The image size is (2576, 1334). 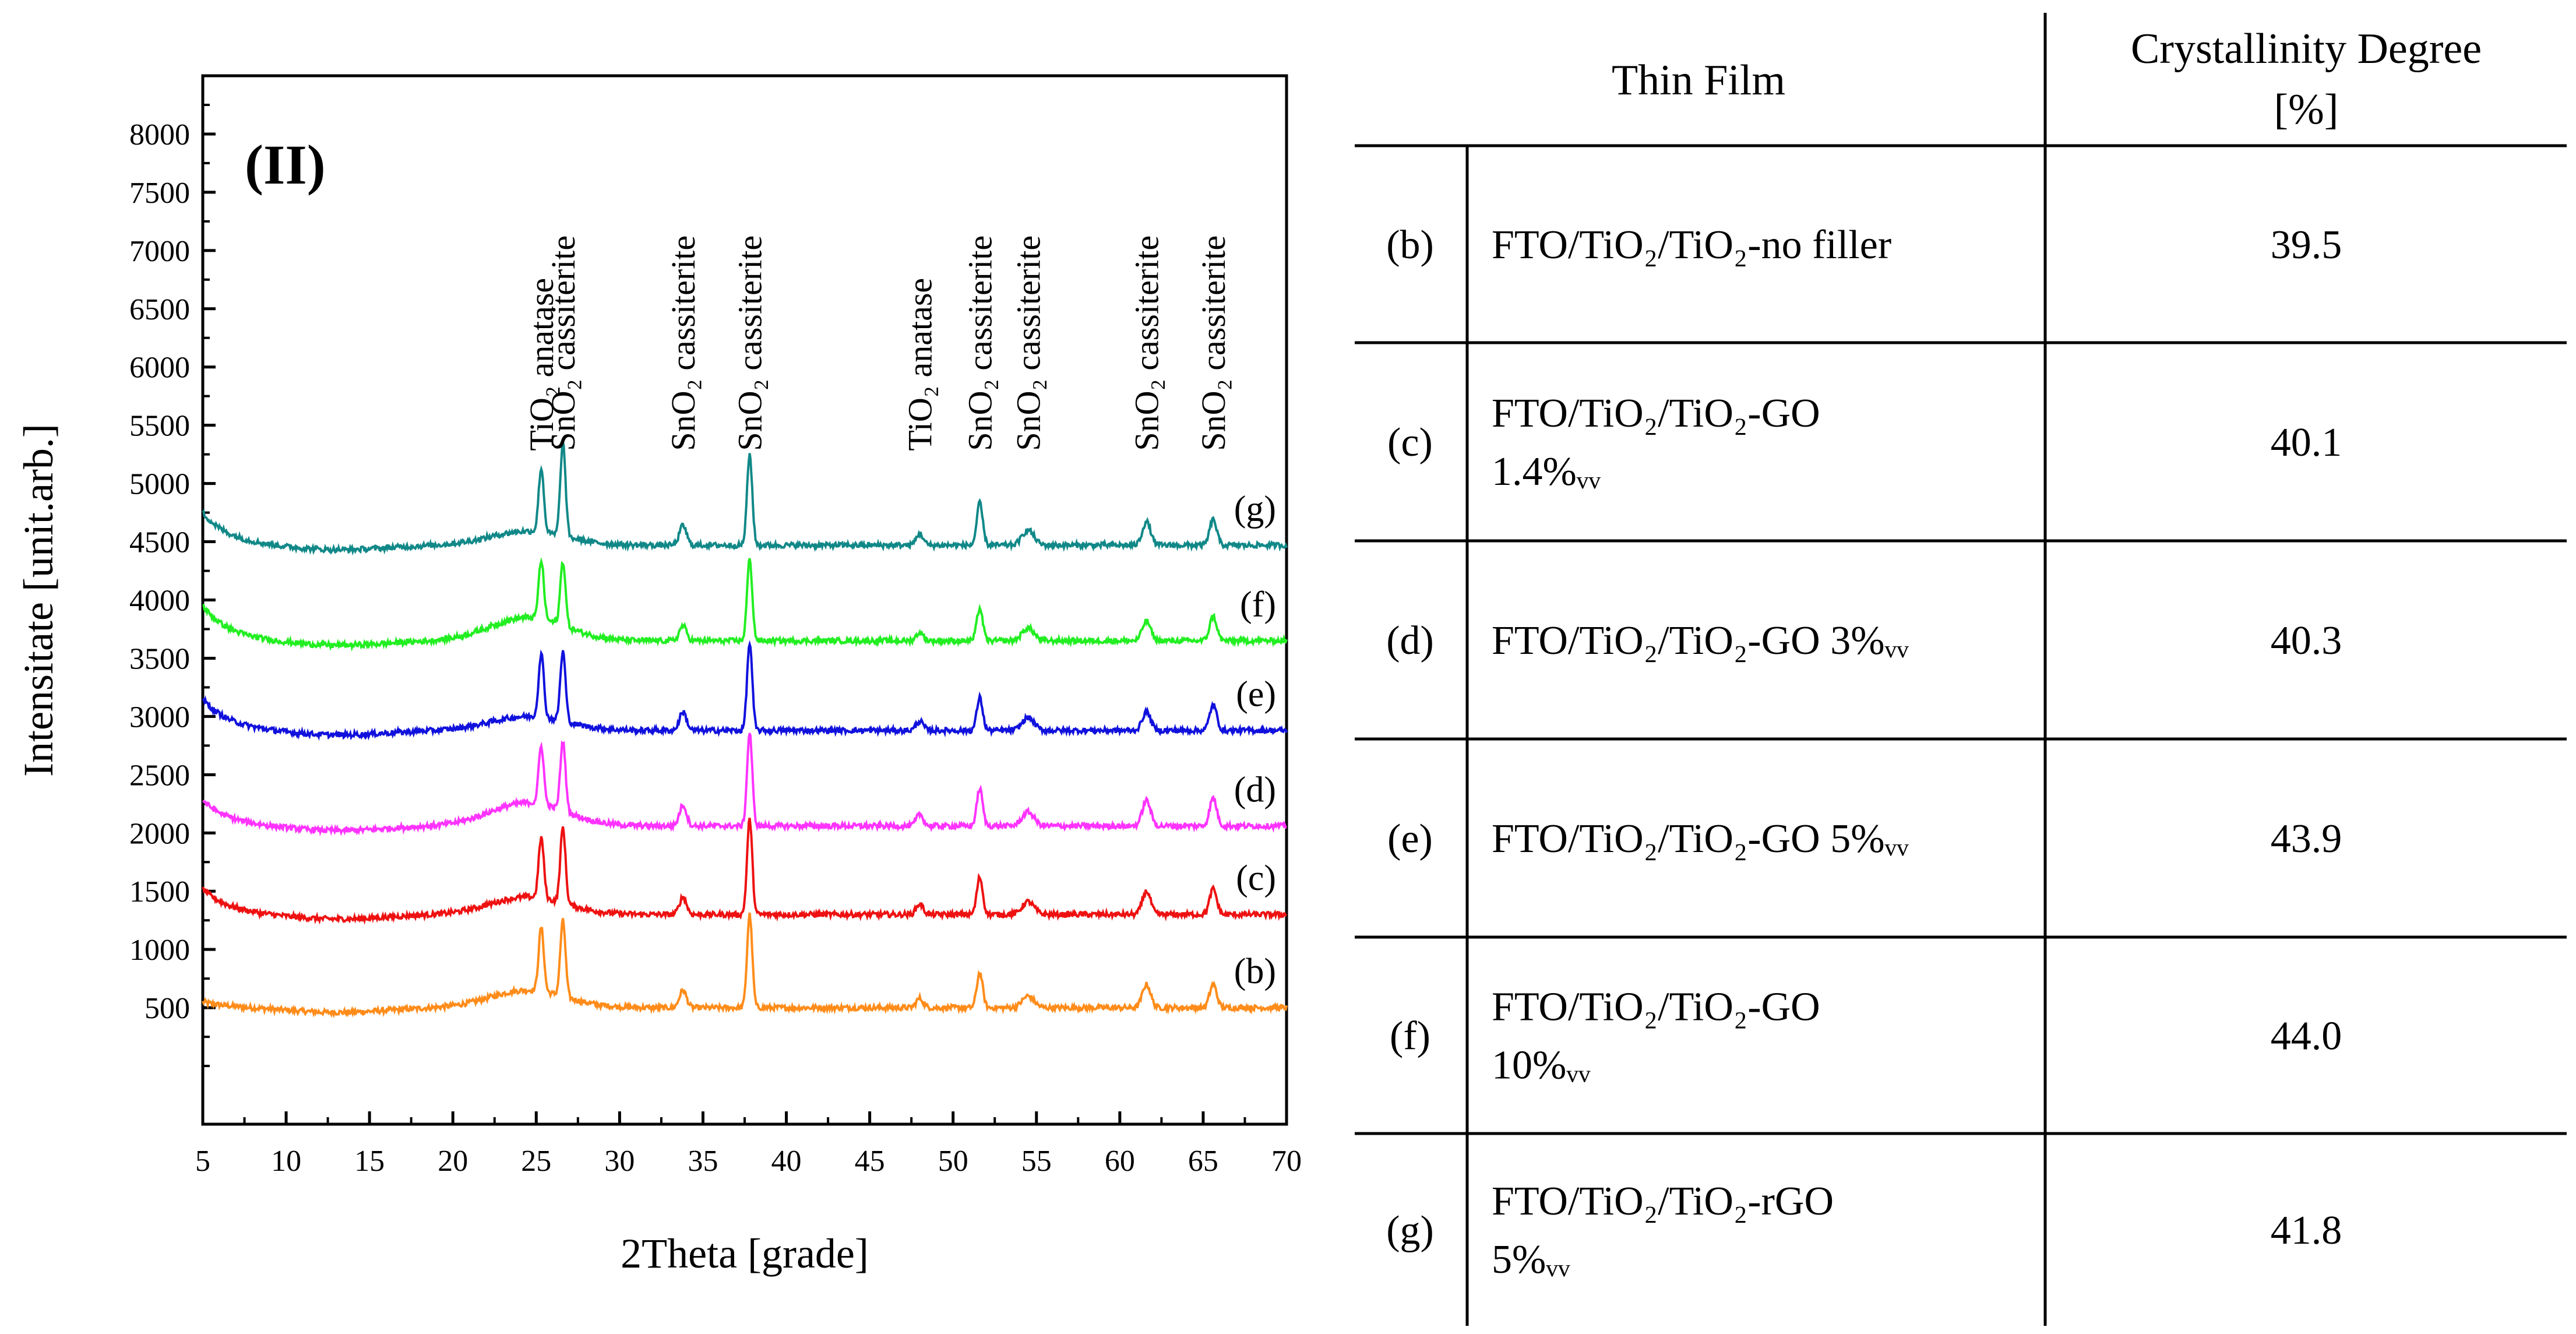 What do you see at coordinates (286, 1161) in the screenshot?
I see `x-tick-label: 10` at bounding box center [286, 1161].